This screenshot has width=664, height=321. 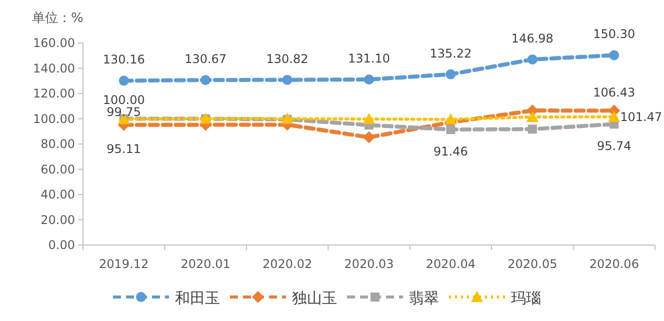 What do you see at coordinates (614, 146) in the screenshot?
I see `data-label: 95.74` at bounding box center [614, 146].